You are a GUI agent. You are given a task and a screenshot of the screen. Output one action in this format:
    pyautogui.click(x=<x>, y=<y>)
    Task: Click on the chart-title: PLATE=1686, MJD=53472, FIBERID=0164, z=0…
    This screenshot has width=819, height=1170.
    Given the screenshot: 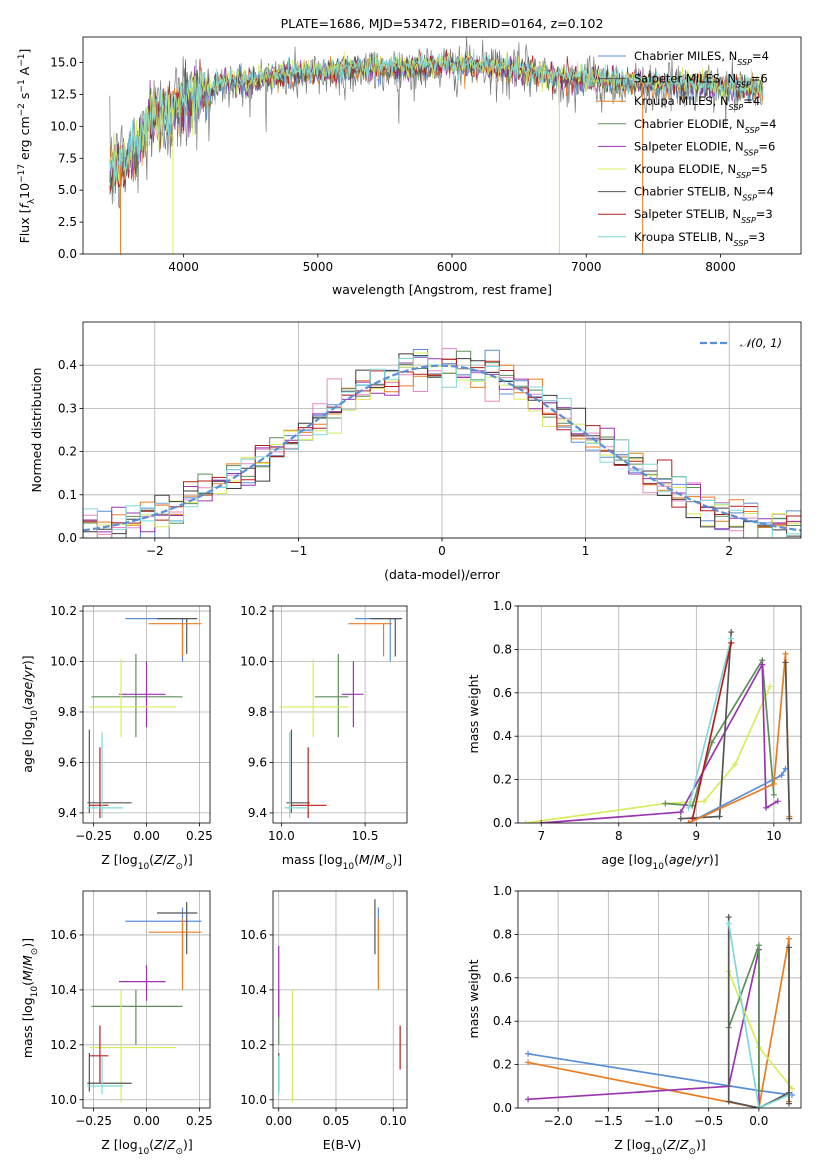 What is the action you would take?
    pyautogui.click(x=442, y=23)
    